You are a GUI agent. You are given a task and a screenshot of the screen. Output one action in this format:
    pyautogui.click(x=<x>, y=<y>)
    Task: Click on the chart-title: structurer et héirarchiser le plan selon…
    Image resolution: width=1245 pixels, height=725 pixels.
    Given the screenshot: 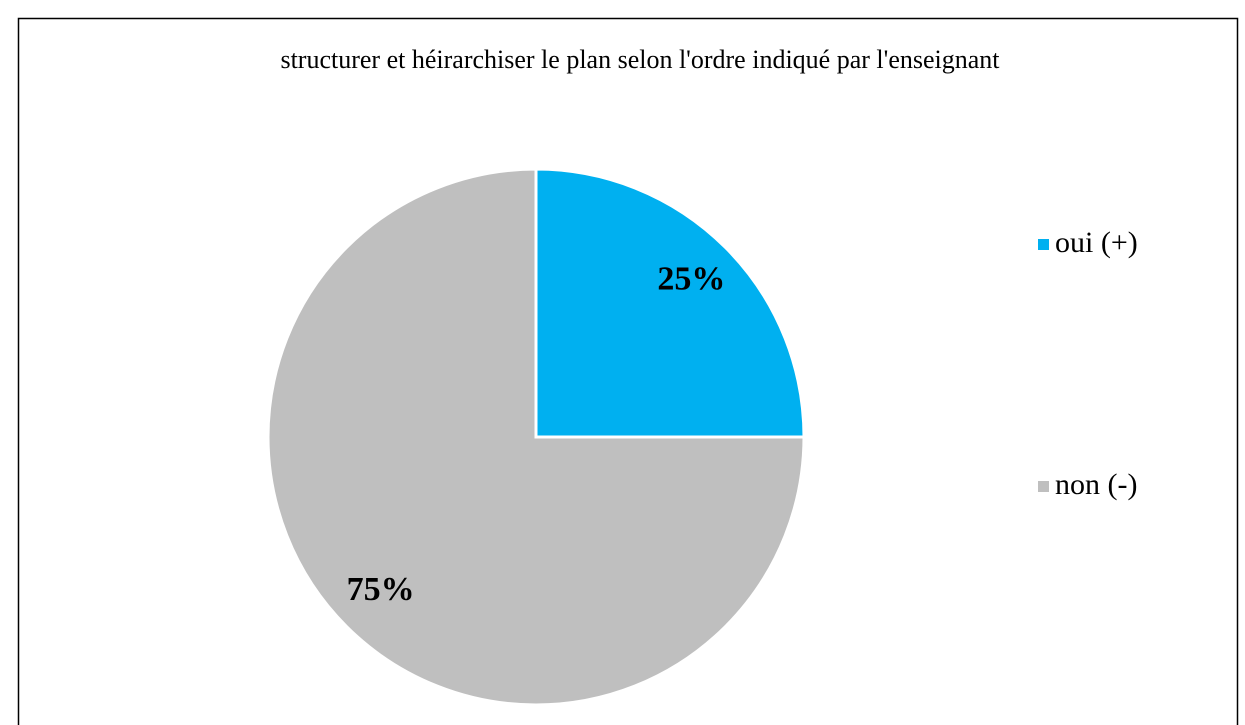 What is the action you would take?
    pyautogui.click(x=640, y=59)
    